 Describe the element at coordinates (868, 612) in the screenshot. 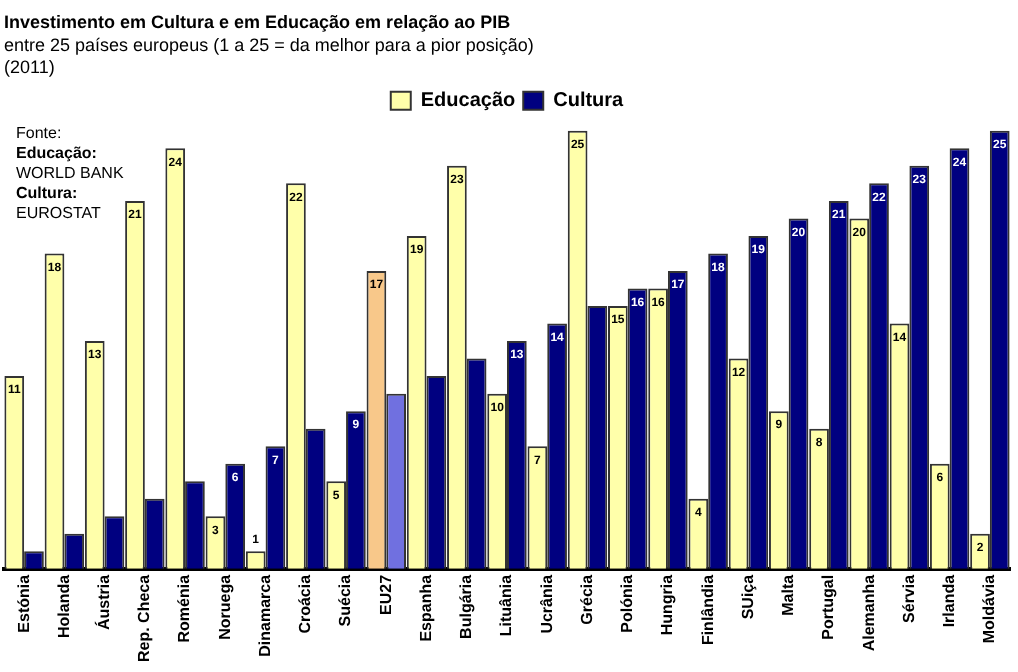

I see `x-tick-label: Alemanha` at that location.